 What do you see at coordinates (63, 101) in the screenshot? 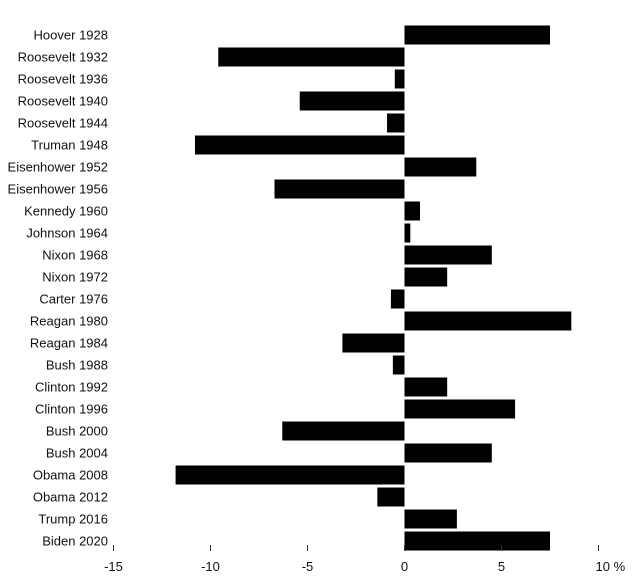
I see `category-label: Roosevelt 1940` at bounding box center [63, 101].